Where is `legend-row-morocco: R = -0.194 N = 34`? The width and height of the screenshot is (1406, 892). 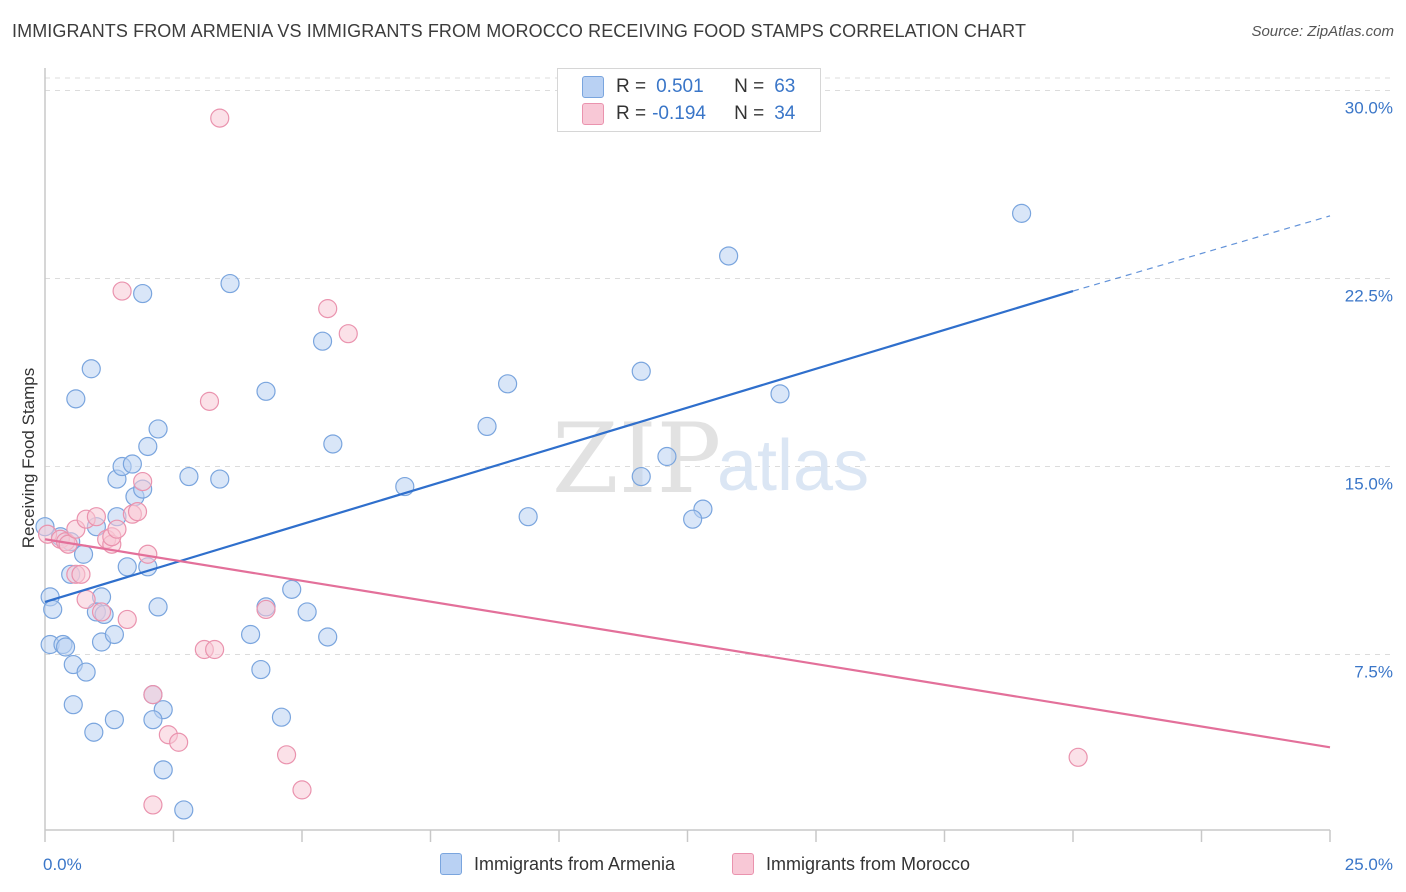
legend-row-morocco: R = -0.194 N = 34 is located at coordinates (688, 114).